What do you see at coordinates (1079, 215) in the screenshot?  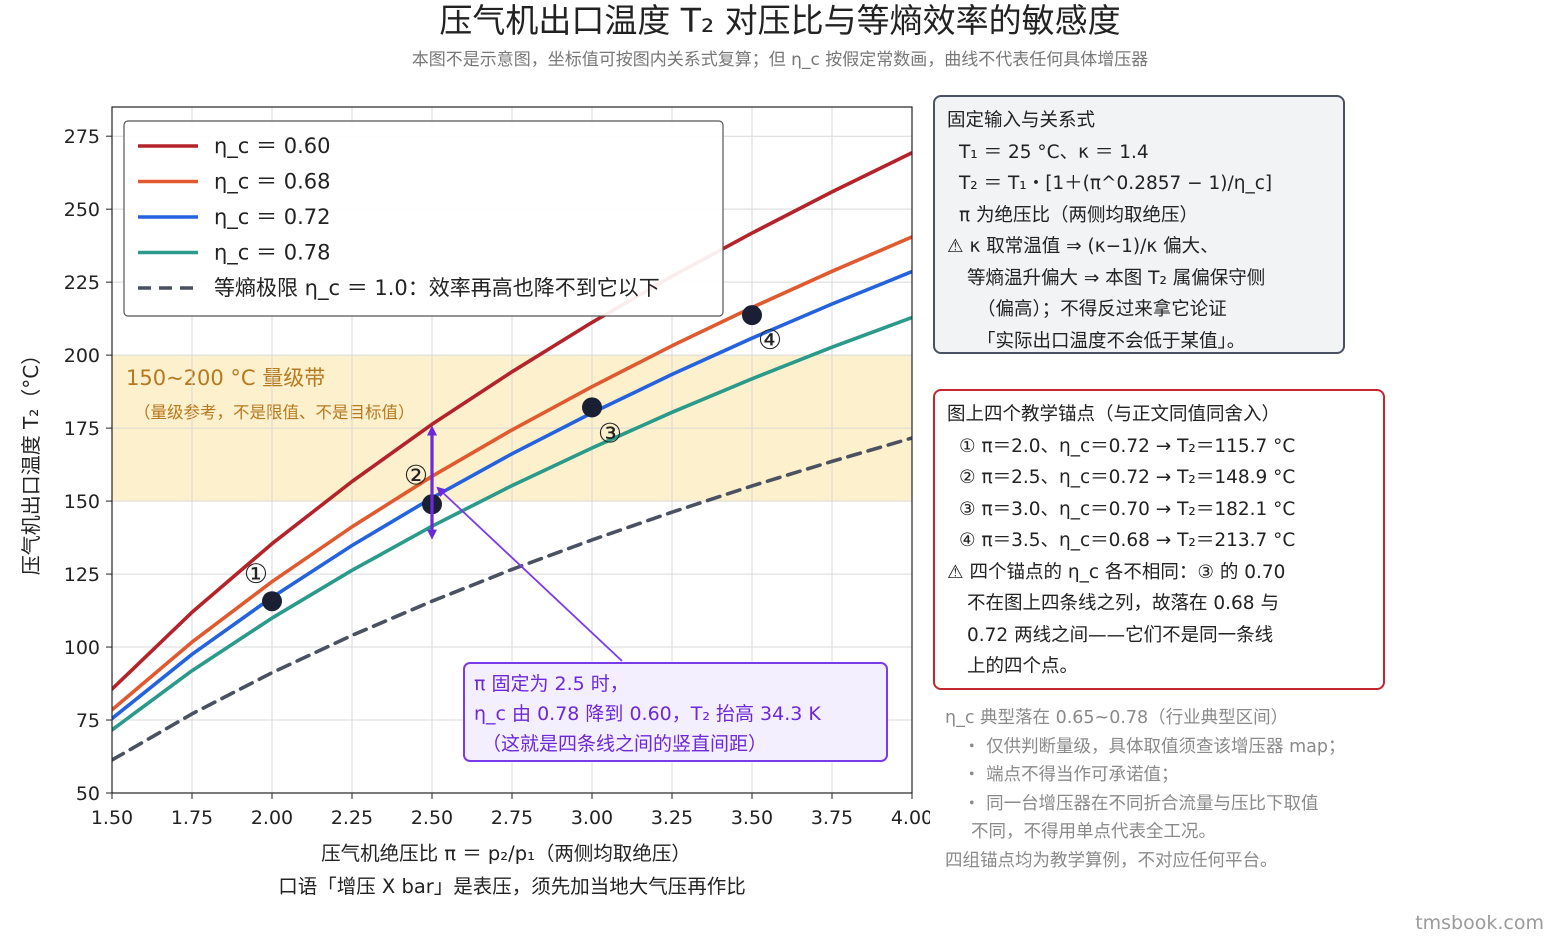 I see `inputs-box-line: π 为绝压比（两侧均取绝压）` at bounding box center [1079, 215].